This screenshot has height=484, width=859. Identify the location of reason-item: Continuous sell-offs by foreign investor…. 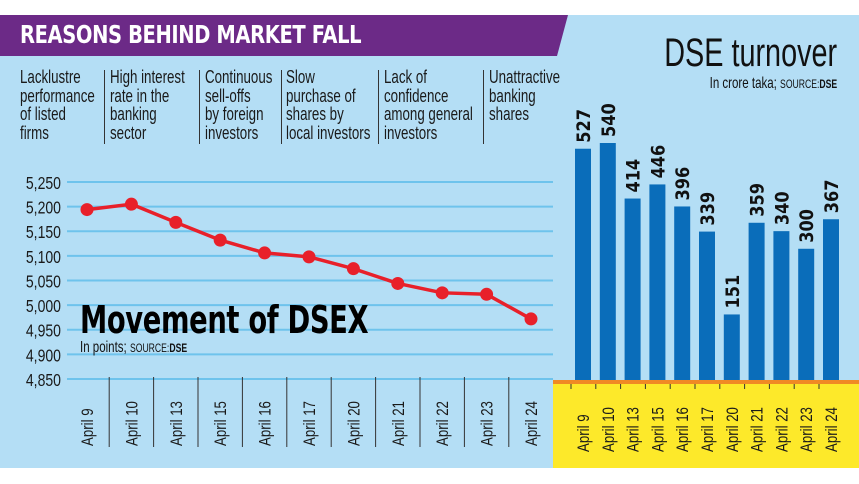
(239, 104).